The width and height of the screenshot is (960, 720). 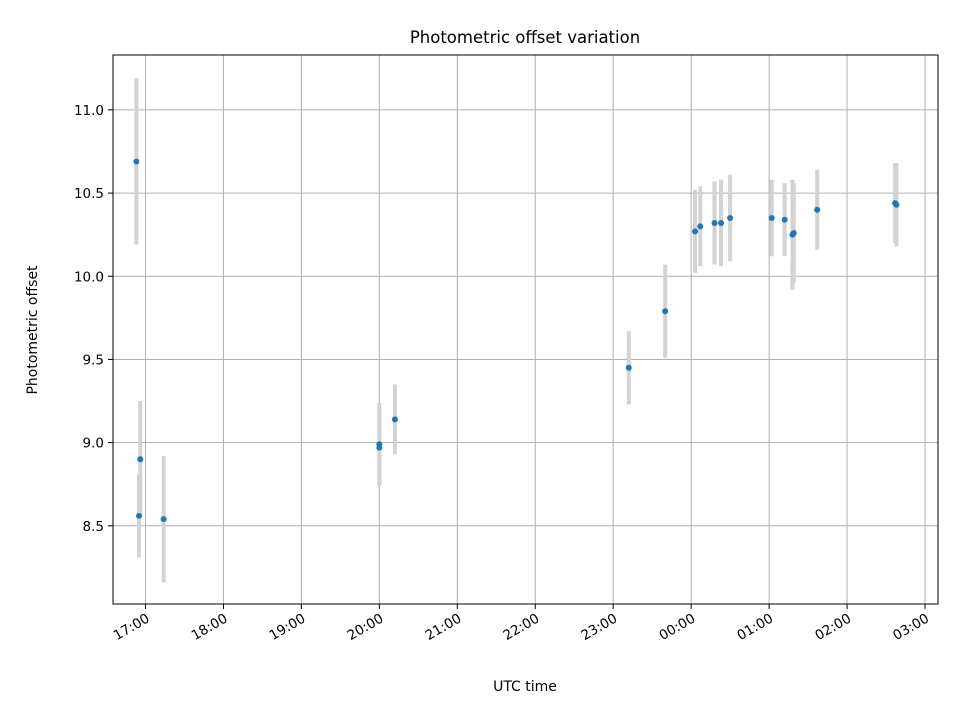 What do you see at coordinates (525, 37) in the screenshot?
I see `chart-title: Photometric offset variation` at bounding box center [525, 37].